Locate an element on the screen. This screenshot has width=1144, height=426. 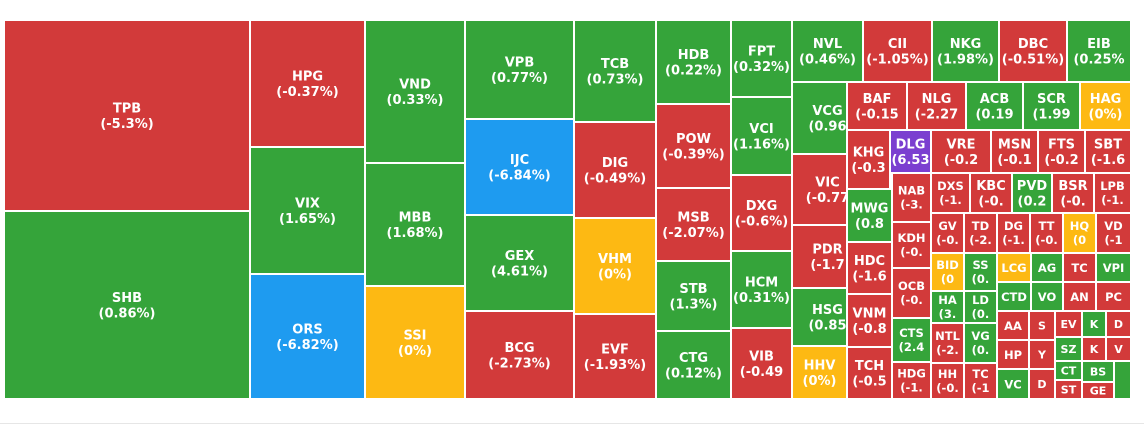
tile-vpb: VPB(0.77%) is located at coordinates (519, 69).